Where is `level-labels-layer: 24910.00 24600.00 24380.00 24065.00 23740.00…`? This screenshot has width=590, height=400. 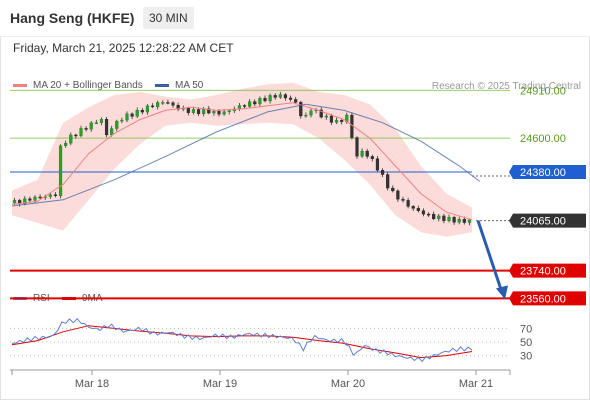 level-labels-layer: 24910.00 24600.00 24380.00 24065.00 23740.00… is located at coordinates (547, 195).